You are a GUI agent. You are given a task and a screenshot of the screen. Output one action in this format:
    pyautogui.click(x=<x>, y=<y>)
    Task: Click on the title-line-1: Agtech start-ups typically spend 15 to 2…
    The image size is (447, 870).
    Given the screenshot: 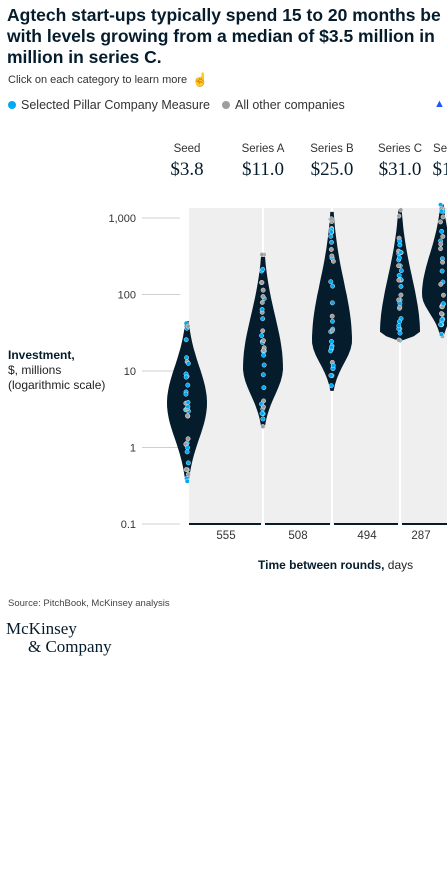 What is the action you would take?
    pyautogui.click(x=224, y=15)
    